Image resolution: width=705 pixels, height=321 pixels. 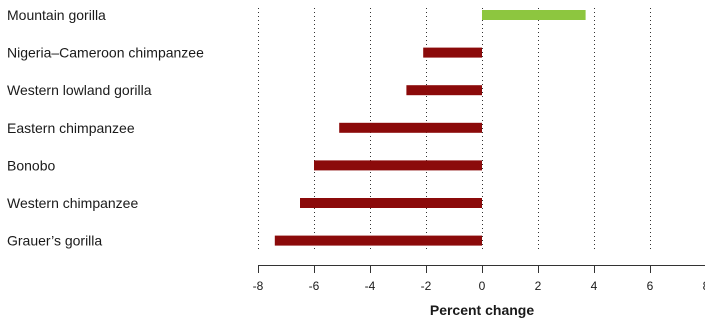 I want to click on x-tick-label: 8, so click(x=704, y=286).